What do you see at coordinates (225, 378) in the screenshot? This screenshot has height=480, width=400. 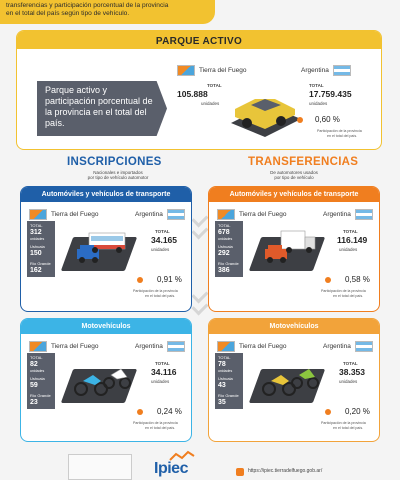 I see `tr-motos-ushuaia-label: Ushuaia` at bounding box center [225, 378].